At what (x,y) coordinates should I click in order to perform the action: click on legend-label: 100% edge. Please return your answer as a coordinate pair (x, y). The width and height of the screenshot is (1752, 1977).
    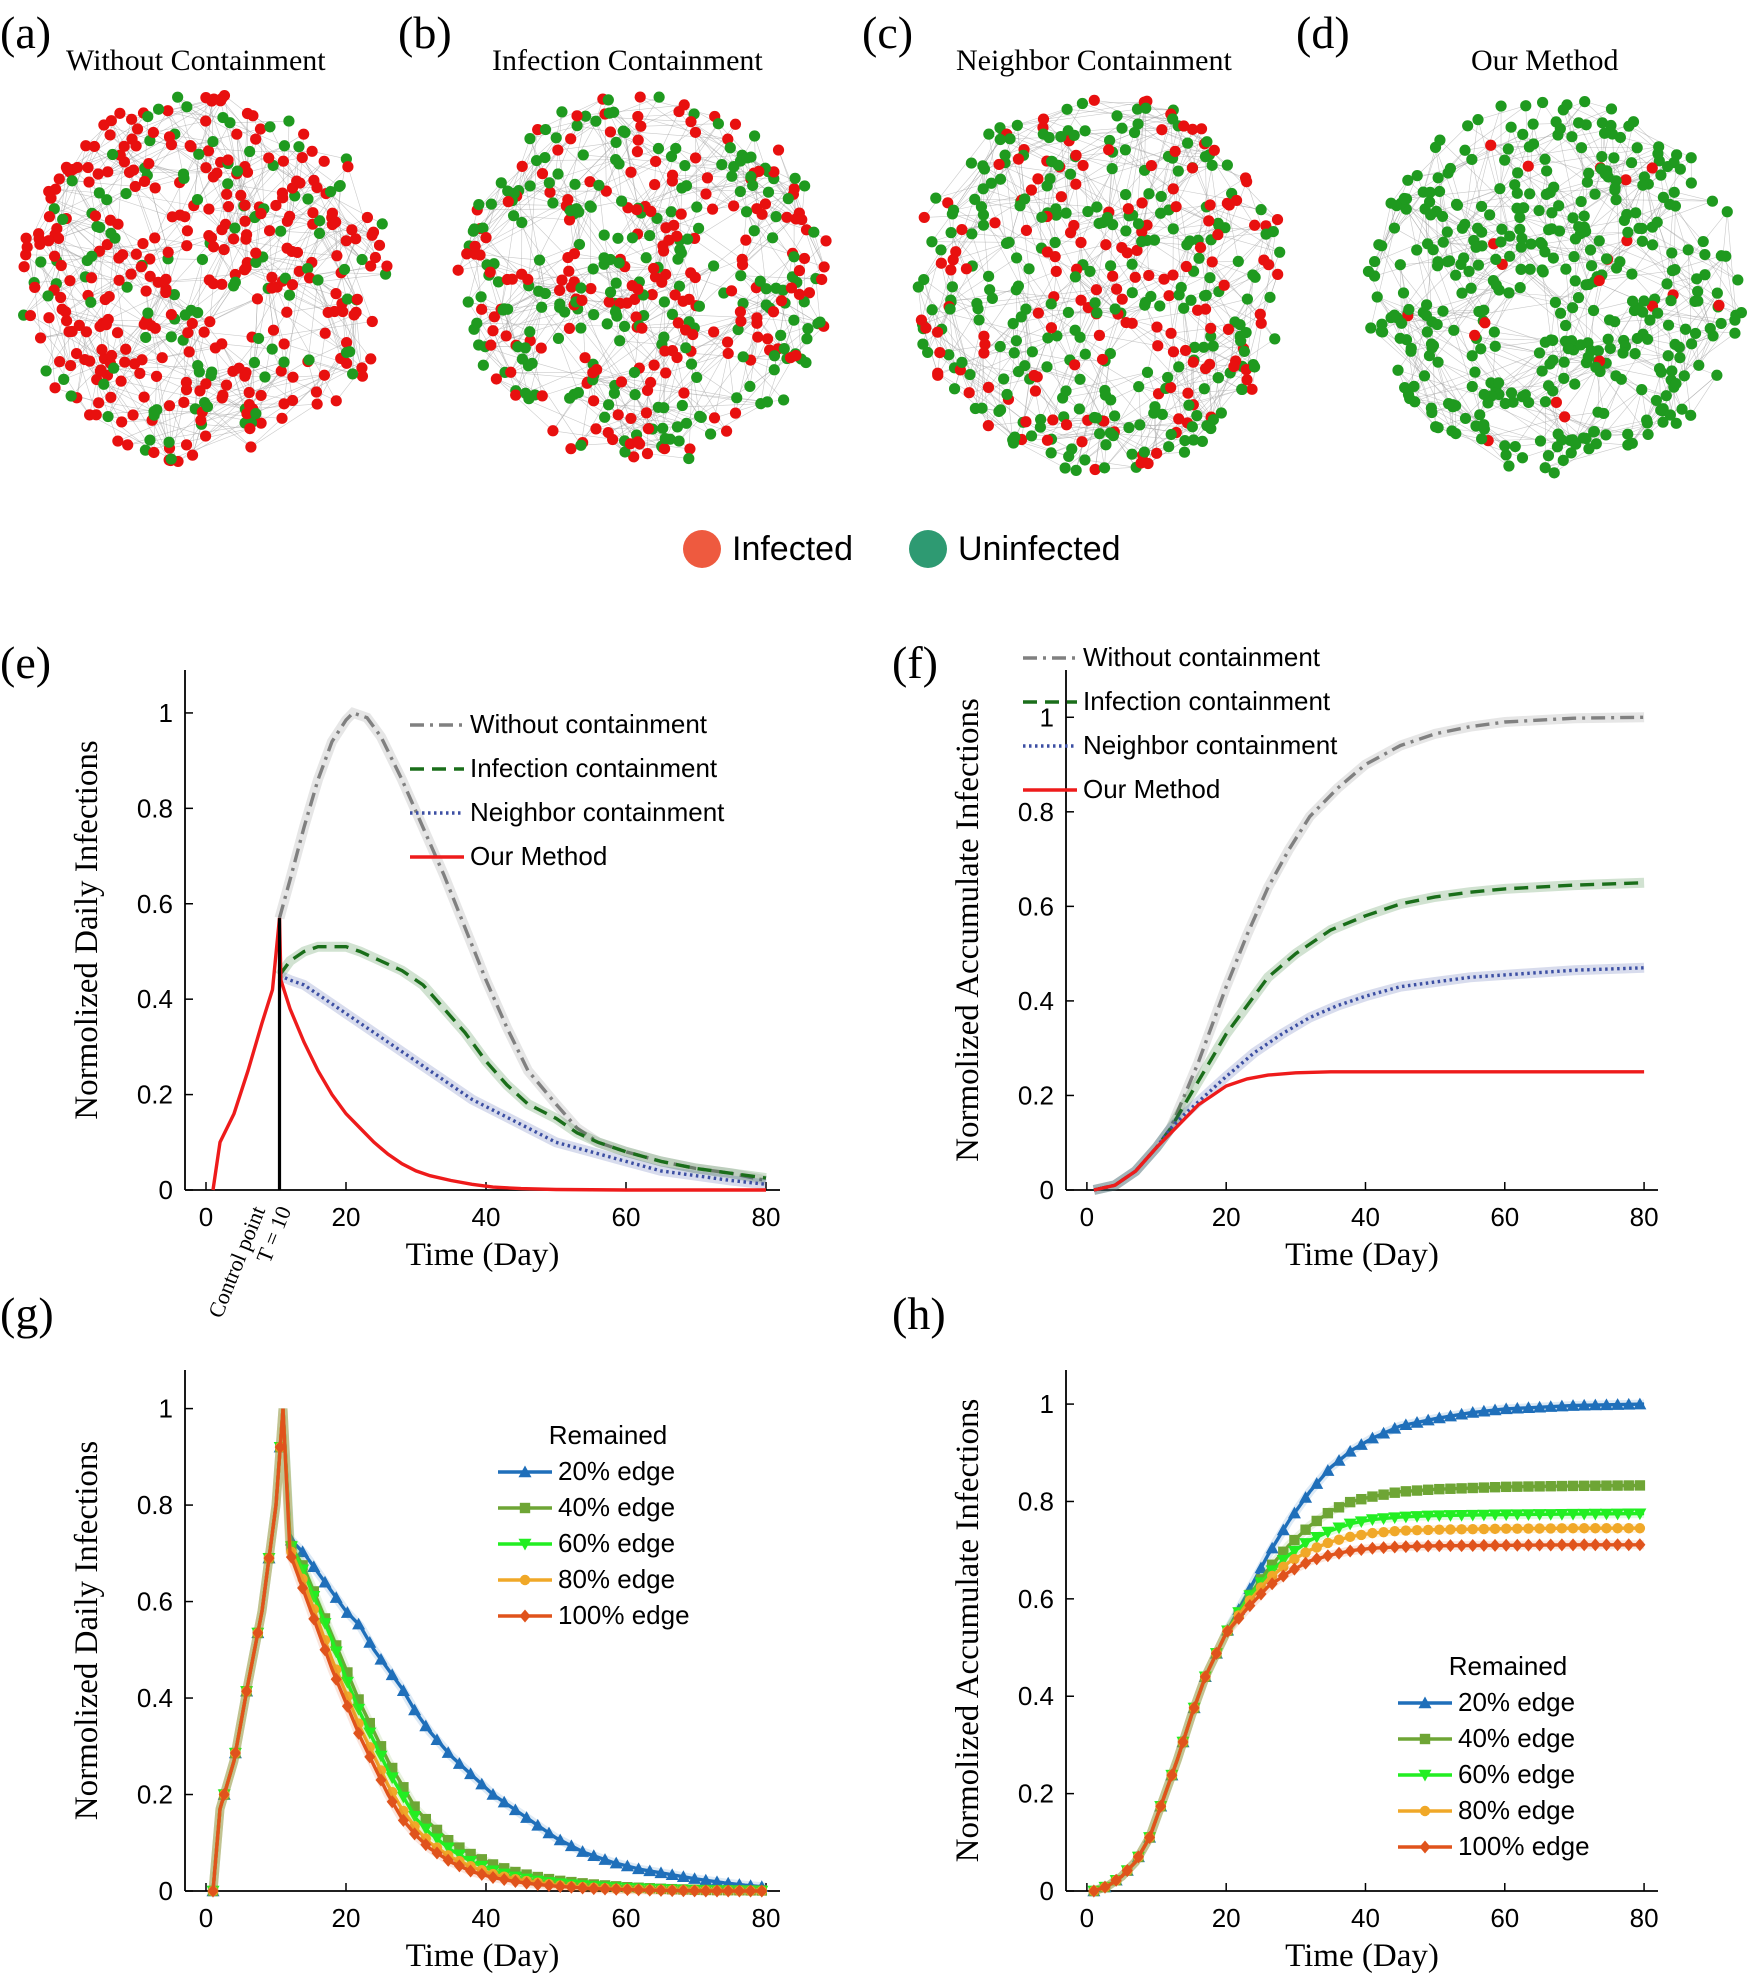
    Looking at the image, I should click on (624, 1615).